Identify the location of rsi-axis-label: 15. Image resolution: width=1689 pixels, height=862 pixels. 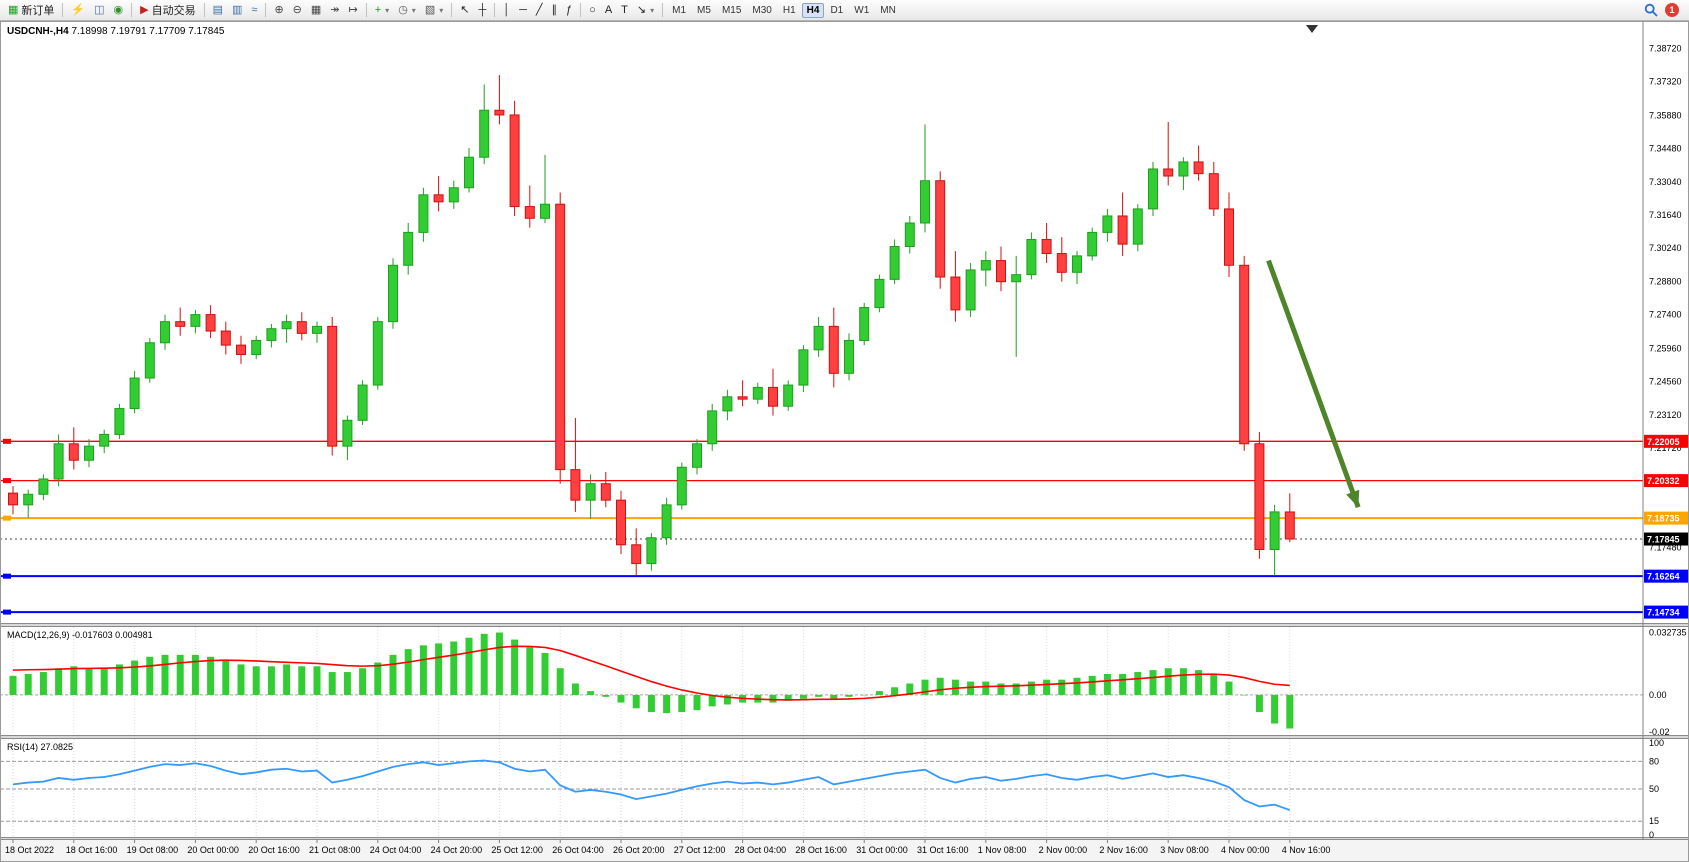
(1654, 821).